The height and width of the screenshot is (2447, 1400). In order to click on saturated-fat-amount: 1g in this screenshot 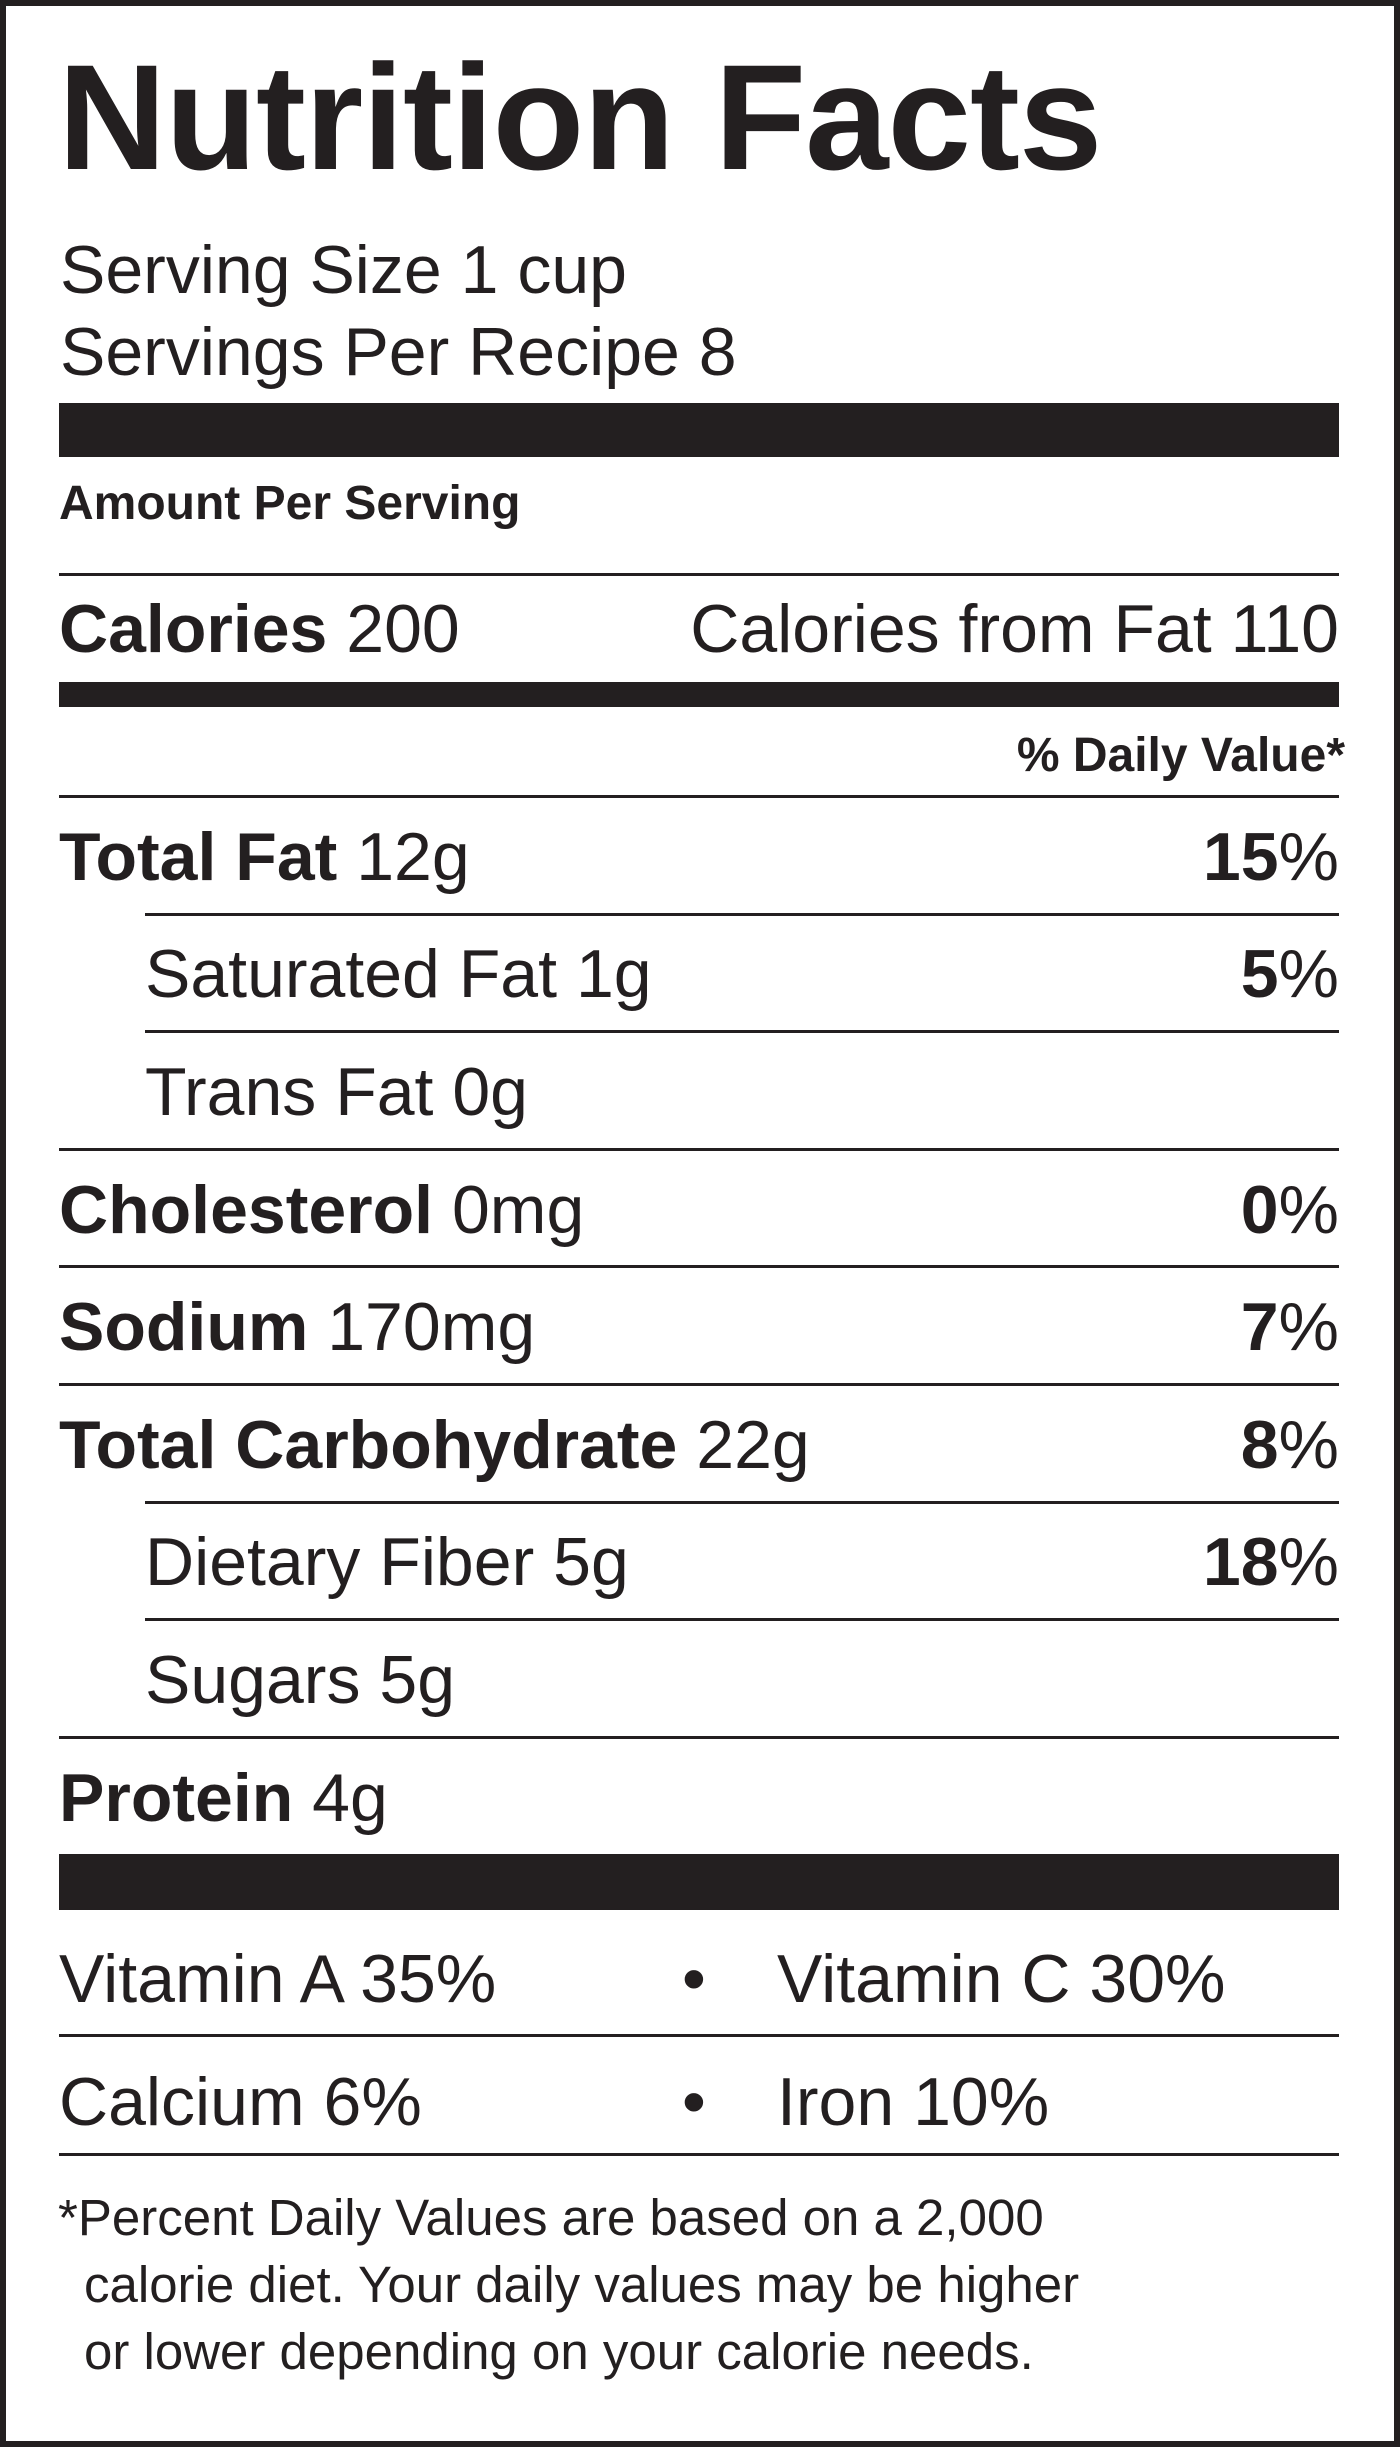, I will do `click(613, 974)`.